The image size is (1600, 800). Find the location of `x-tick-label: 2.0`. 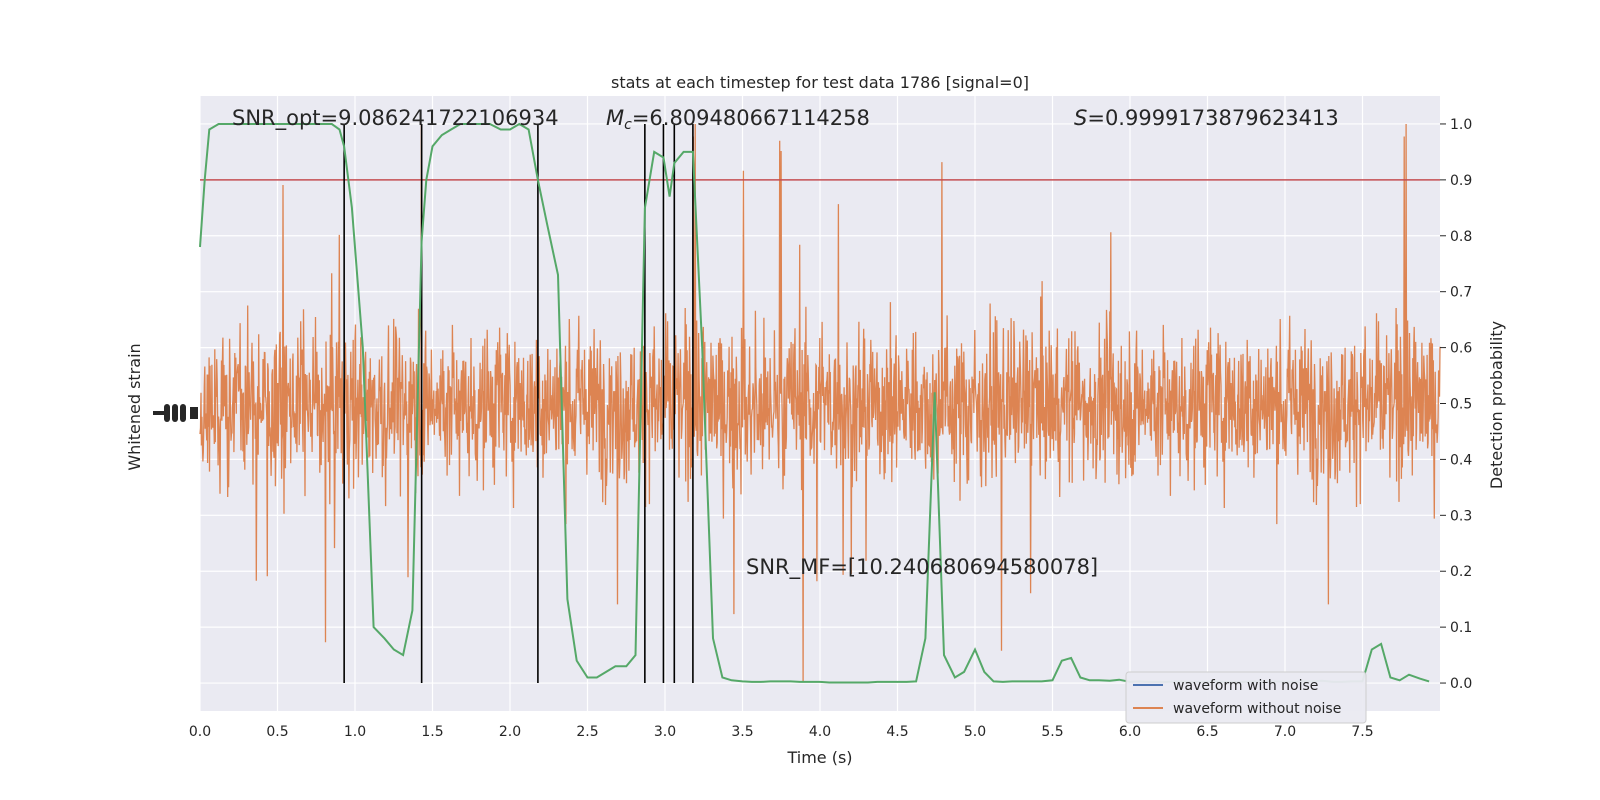

x-tick-label: 2.0 is located at coordinates (510, 732).